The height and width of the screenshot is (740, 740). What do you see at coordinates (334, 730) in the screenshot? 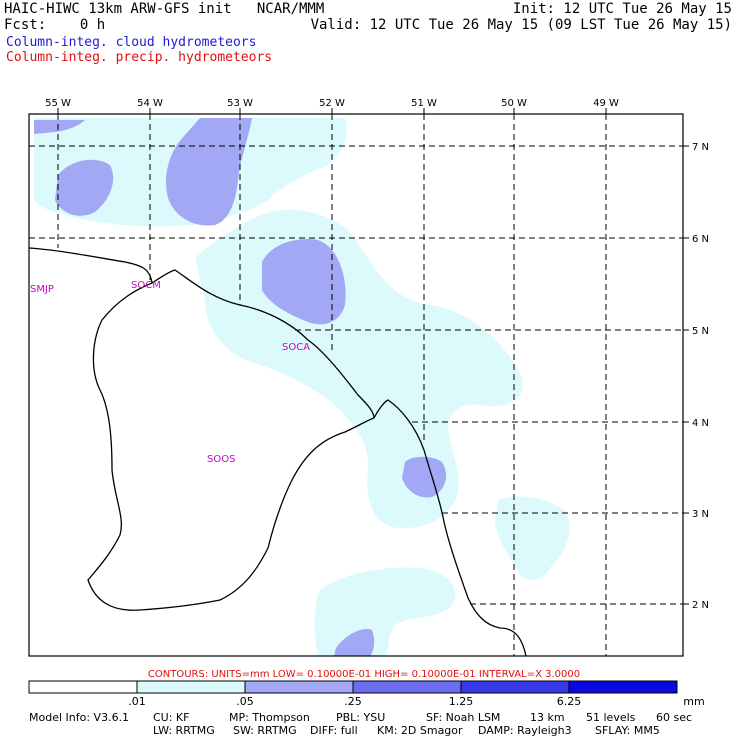
I see `diffusion-option: DIFF: full` at bounding box center [334, 730].